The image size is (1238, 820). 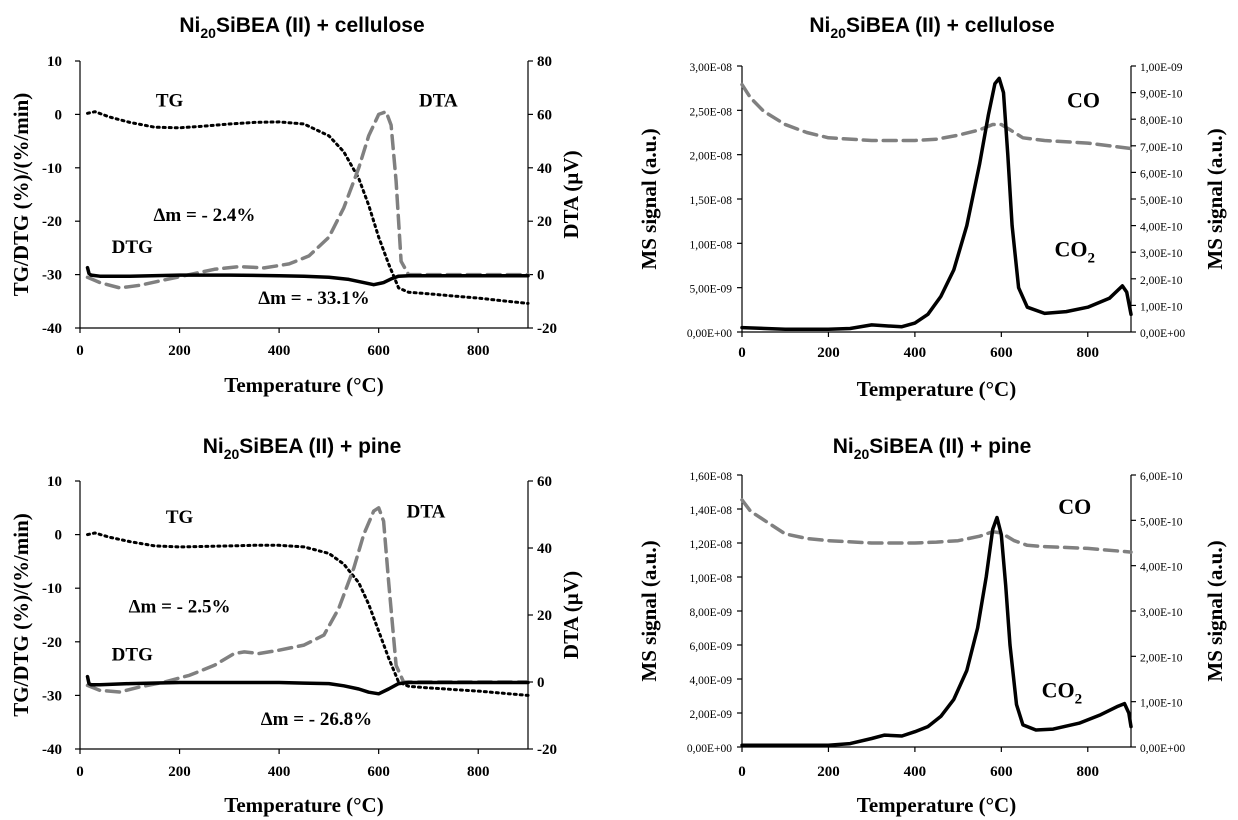 I want to click on annotation-label: DTG, so click(x=132, y=655).